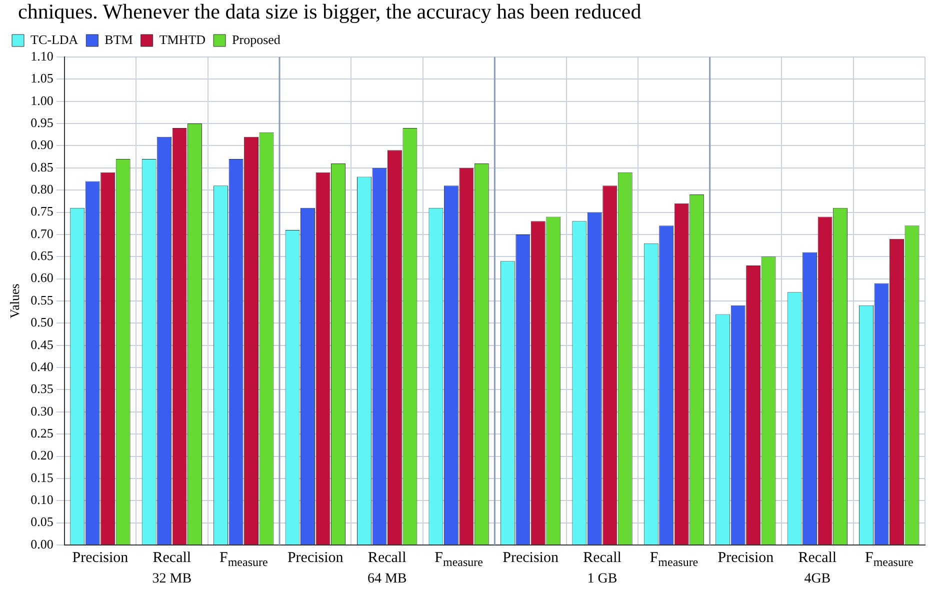 This screenshot has width=933, height=595. What do you see at coordinates (817, 579) in the screenshot?
I see `text: 4GB` at bounding box center [817, 579].